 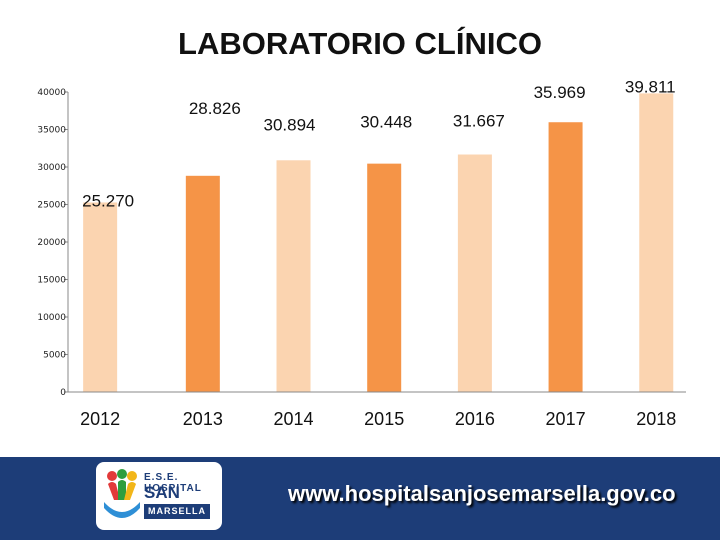 What do you see at coordinates (51, 168) in the screenshot?
I see `y-tick-label: 30000` at bounding box center [51, 168].